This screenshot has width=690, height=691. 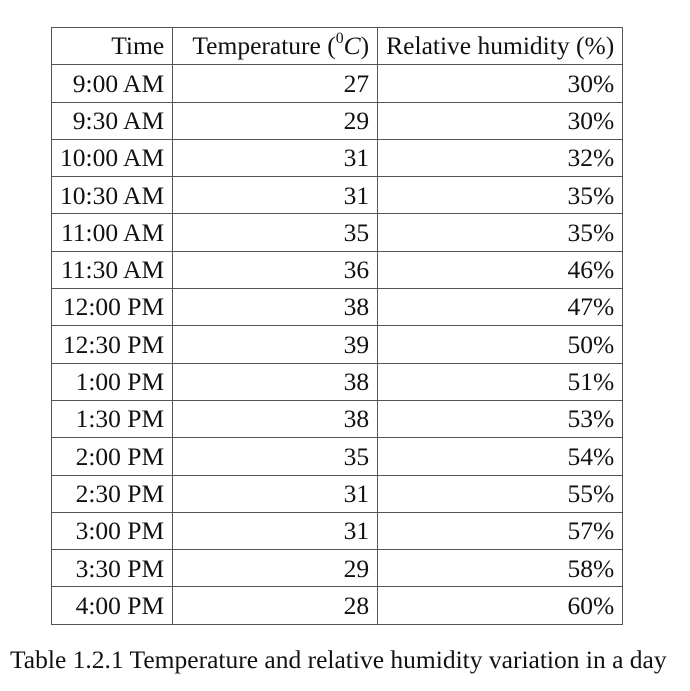 I want to click on table-row: 3:30 PM 29 58%, so click(x=337, y=568).